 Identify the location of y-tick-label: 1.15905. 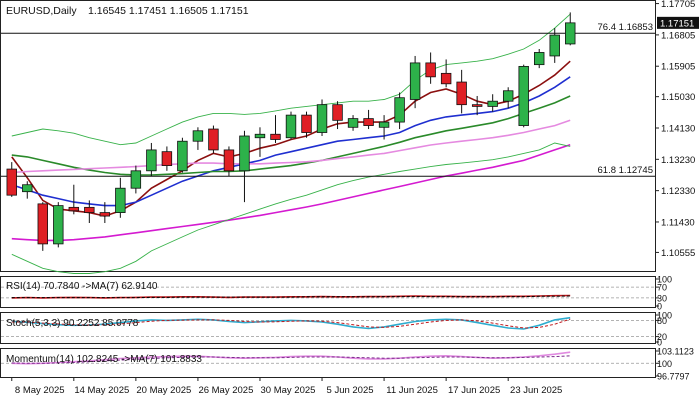
(678, 67).